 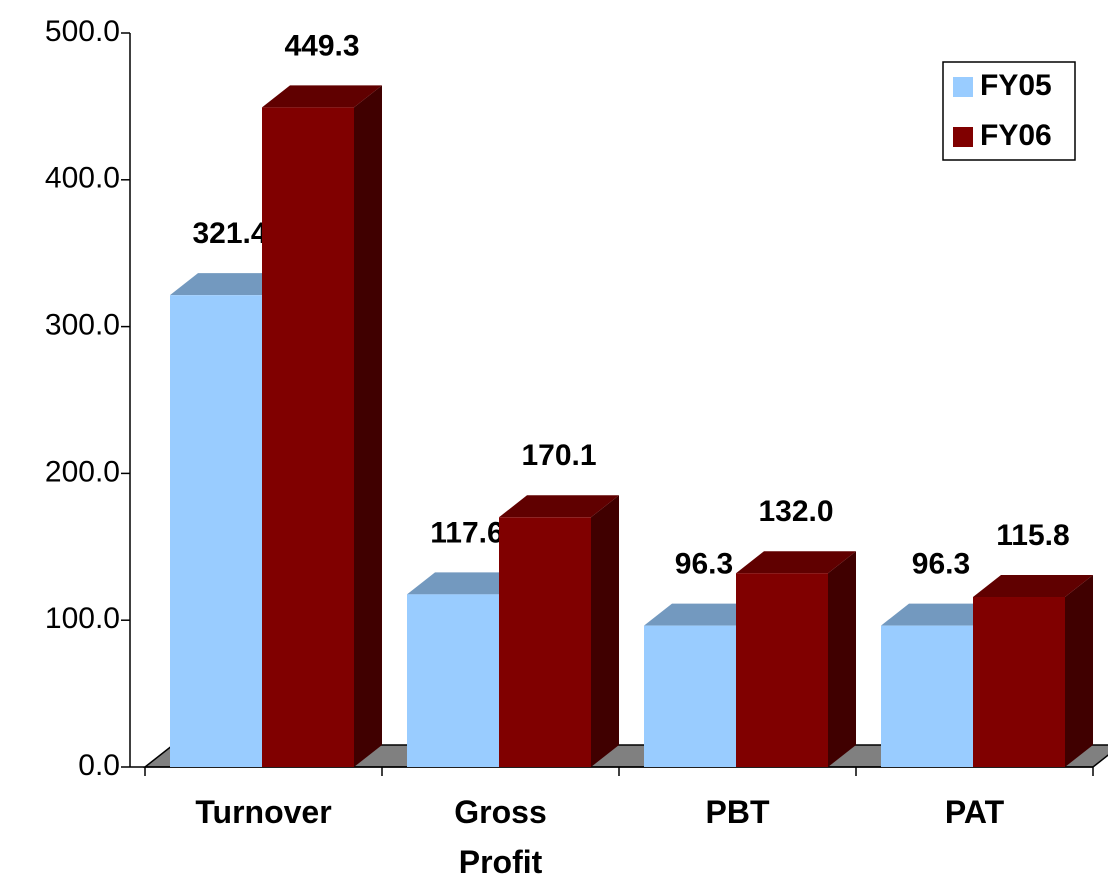 I want to click on data-label: 449.3, so click(x=321, y=45).